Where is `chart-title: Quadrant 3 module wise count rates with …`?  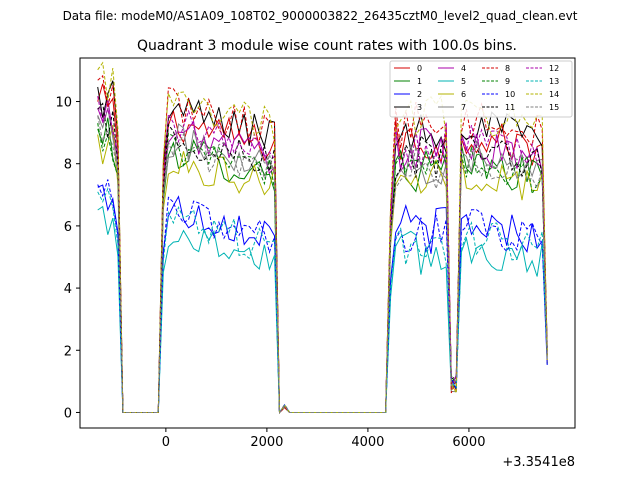 chart-title: Quadrant 3 module wise count rates with … is located at coordinates (327, 46).